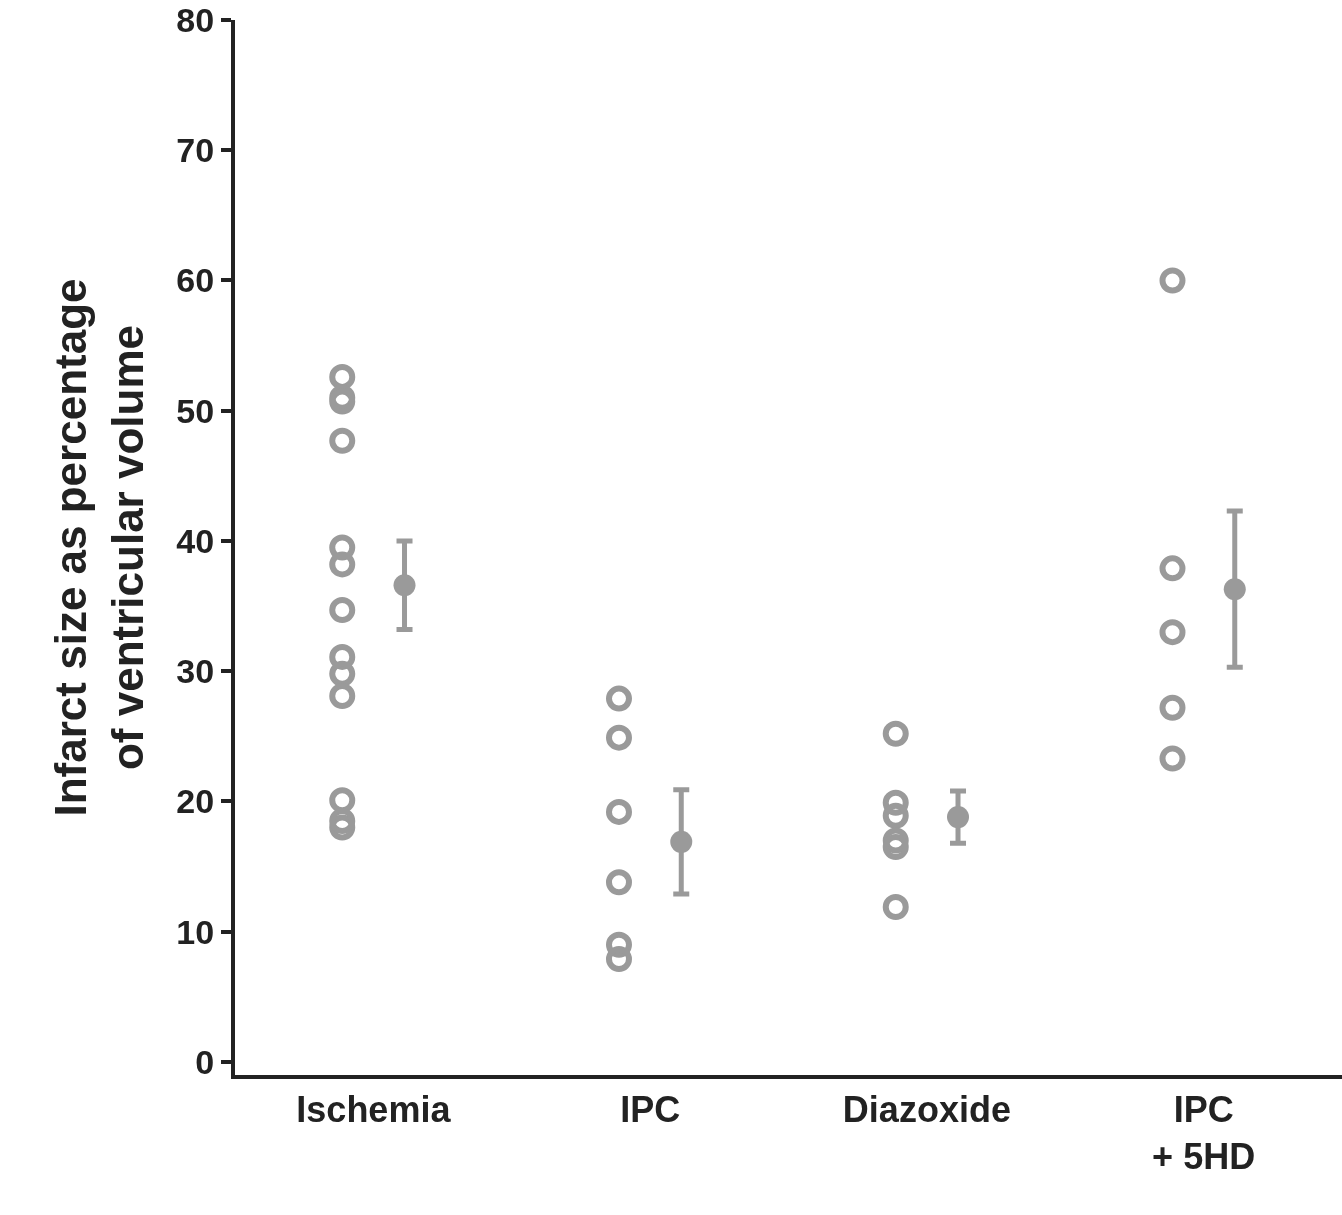 This screenshot has width=1342, height=1215. I want to click on y-tick-label: 70, so click(195, 150).